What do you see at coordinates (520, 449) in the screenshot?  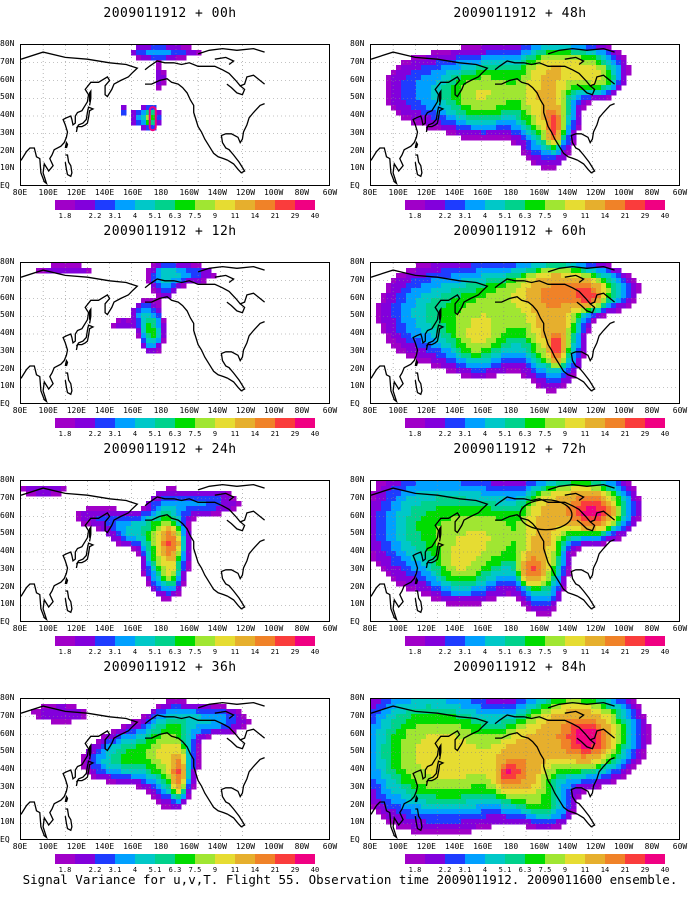 I see `panel-title: 2009011912 + 72h` at bounding box center [520, 449].